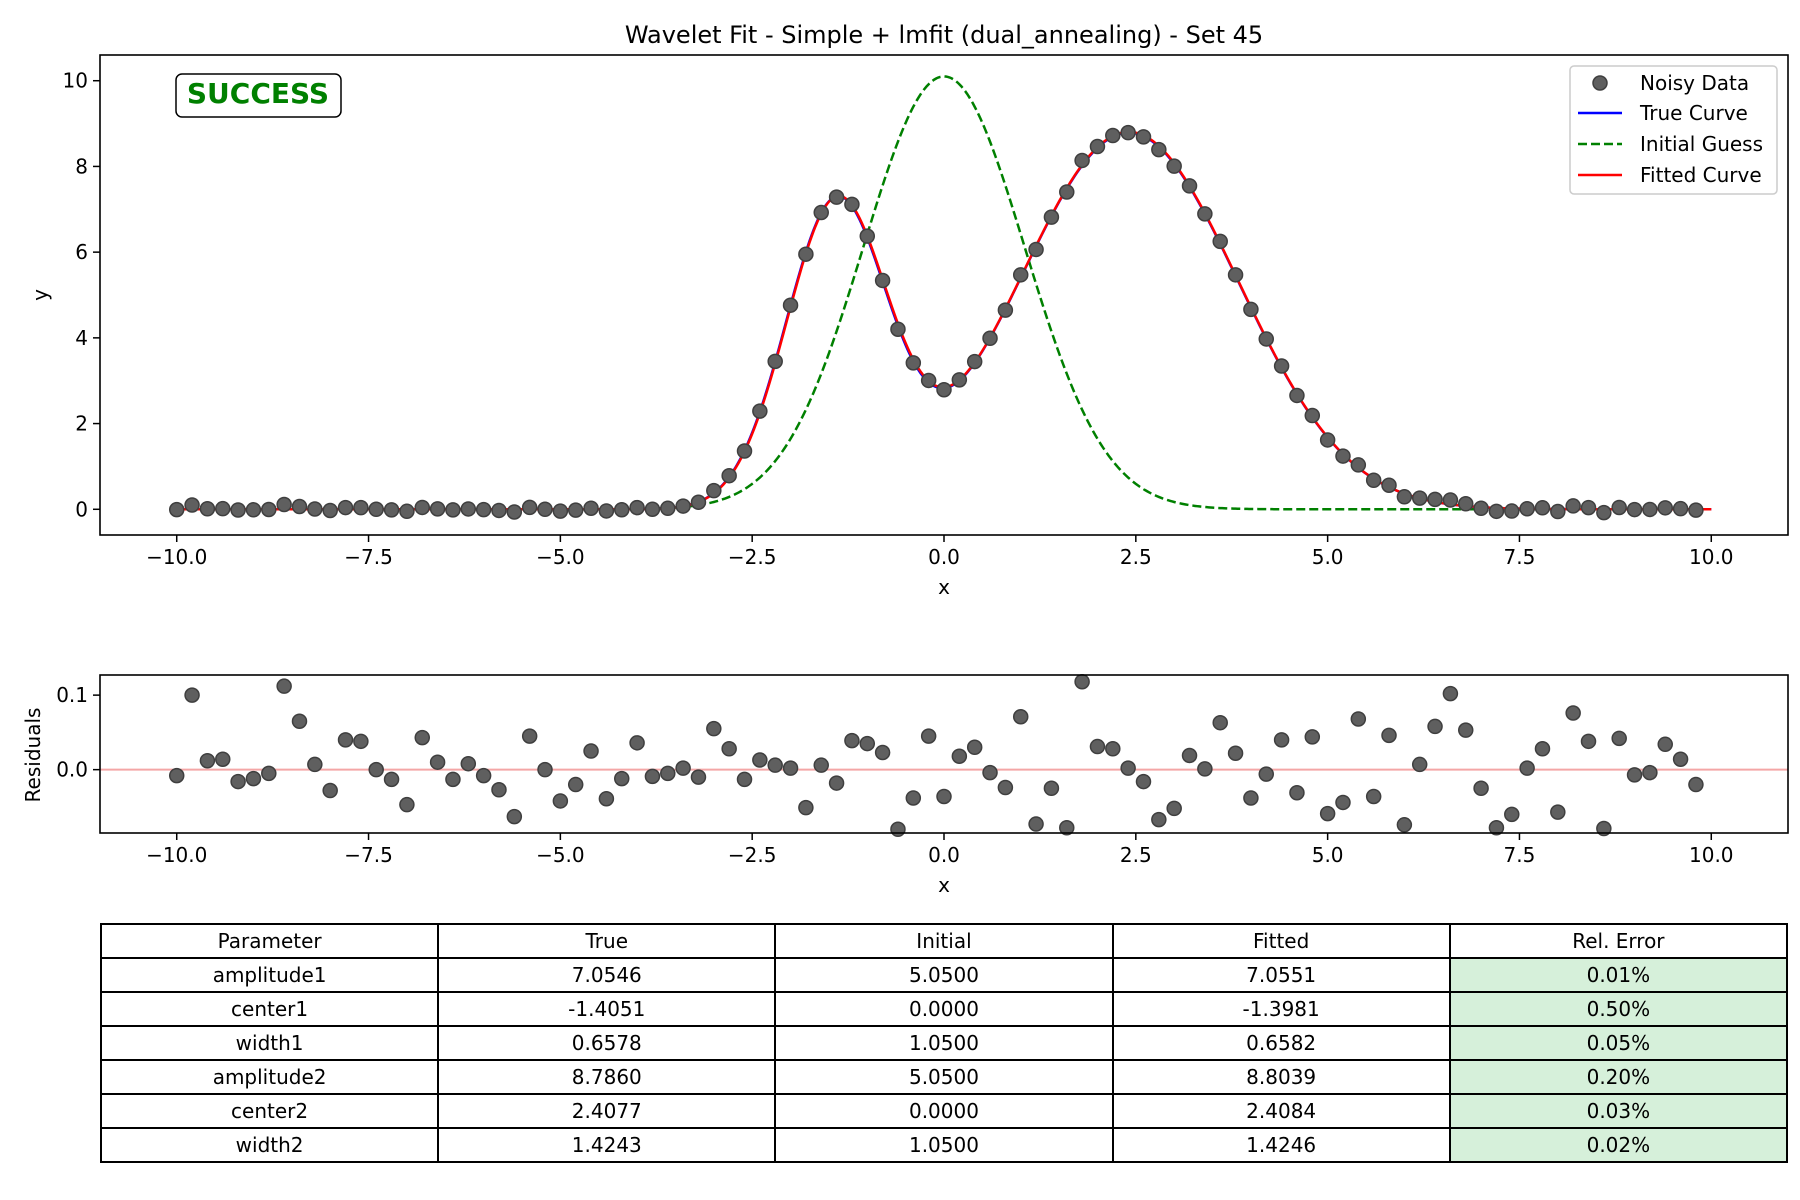 The width and height of the screenshot is (1800, 1200). Describe the element at coordinates (944, 975) in the screenshot. I see `table-cell: 5.0500` at that location.